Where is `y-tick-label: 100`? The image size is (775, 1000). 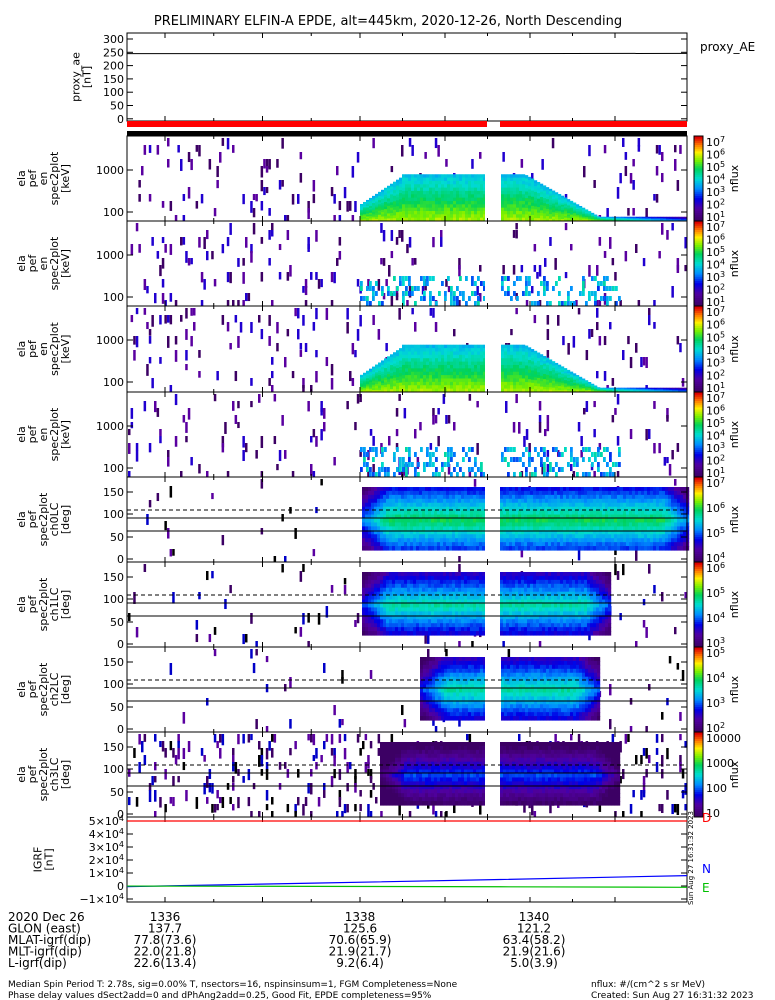
y-tick-label: 100 is located at coordinates (113, 297).